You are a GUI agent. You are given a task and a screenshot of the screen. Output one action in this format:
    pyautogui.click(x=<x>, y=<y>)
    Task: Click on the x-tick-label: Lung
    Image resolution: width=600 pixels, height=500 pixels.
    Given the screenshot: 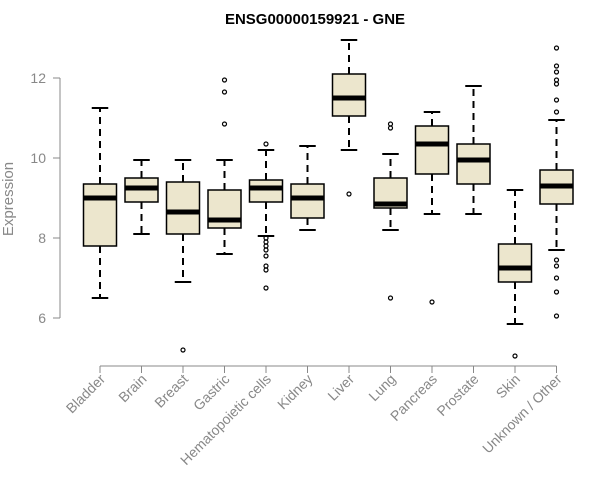 What is the action you would take?
    pyautogui.click(x=381, y=387)
    